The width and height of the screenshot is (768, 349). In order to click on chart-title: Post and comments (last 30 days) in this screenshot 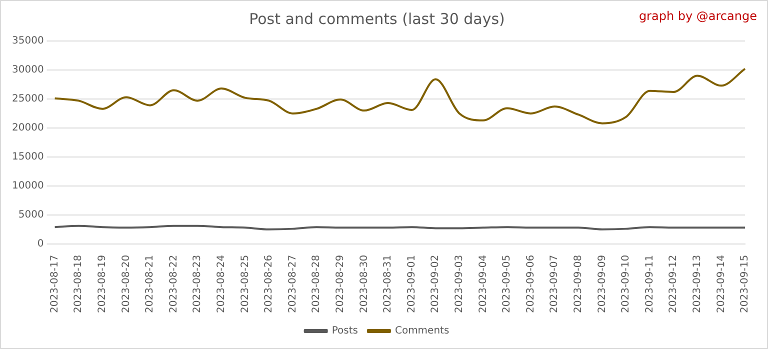, I will do `click(377, 19)`.